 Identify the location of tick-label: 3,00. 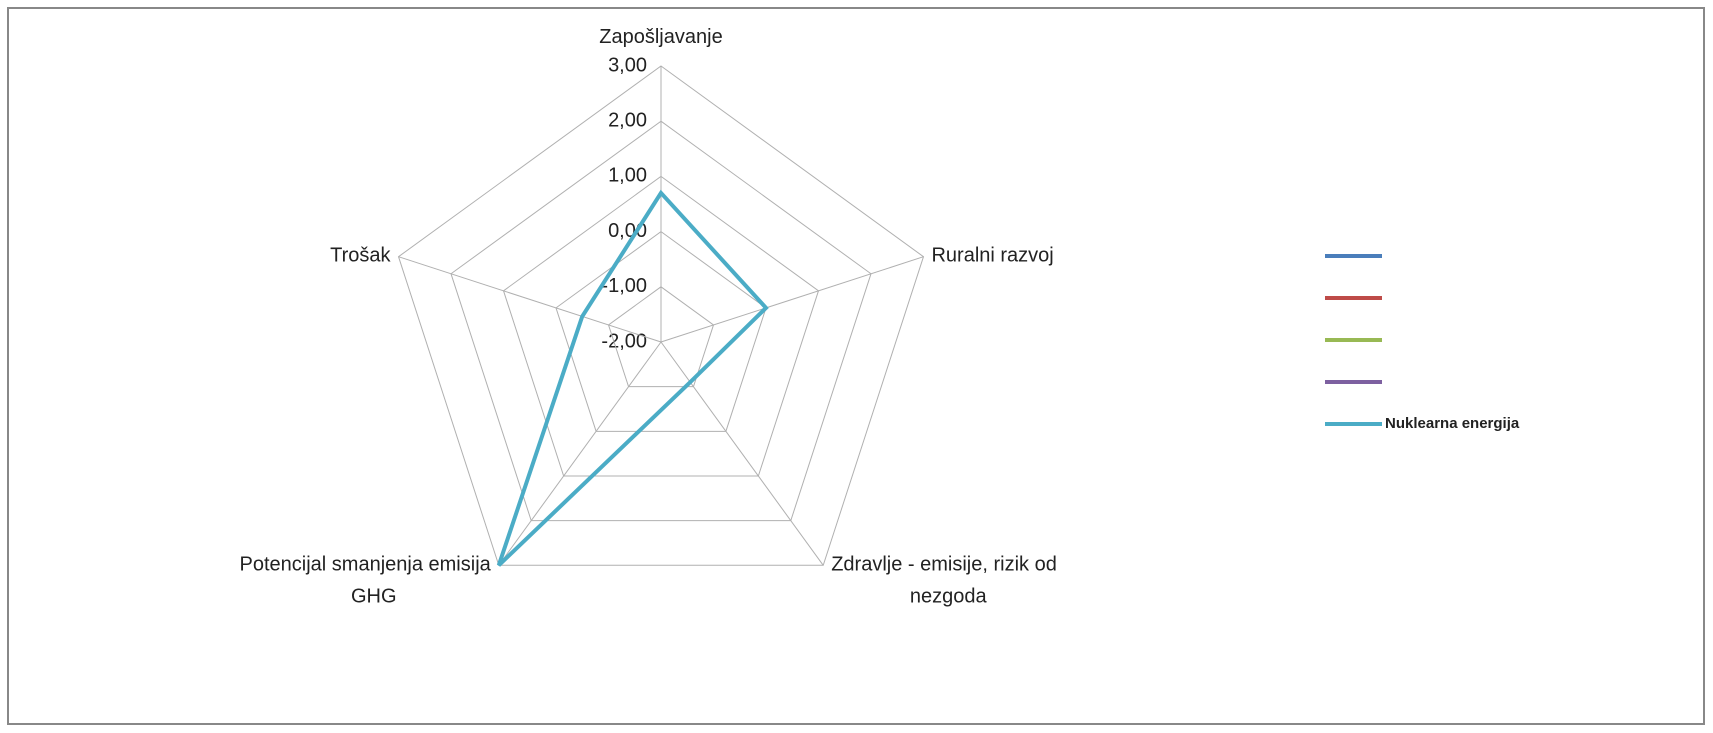
(627, 65).